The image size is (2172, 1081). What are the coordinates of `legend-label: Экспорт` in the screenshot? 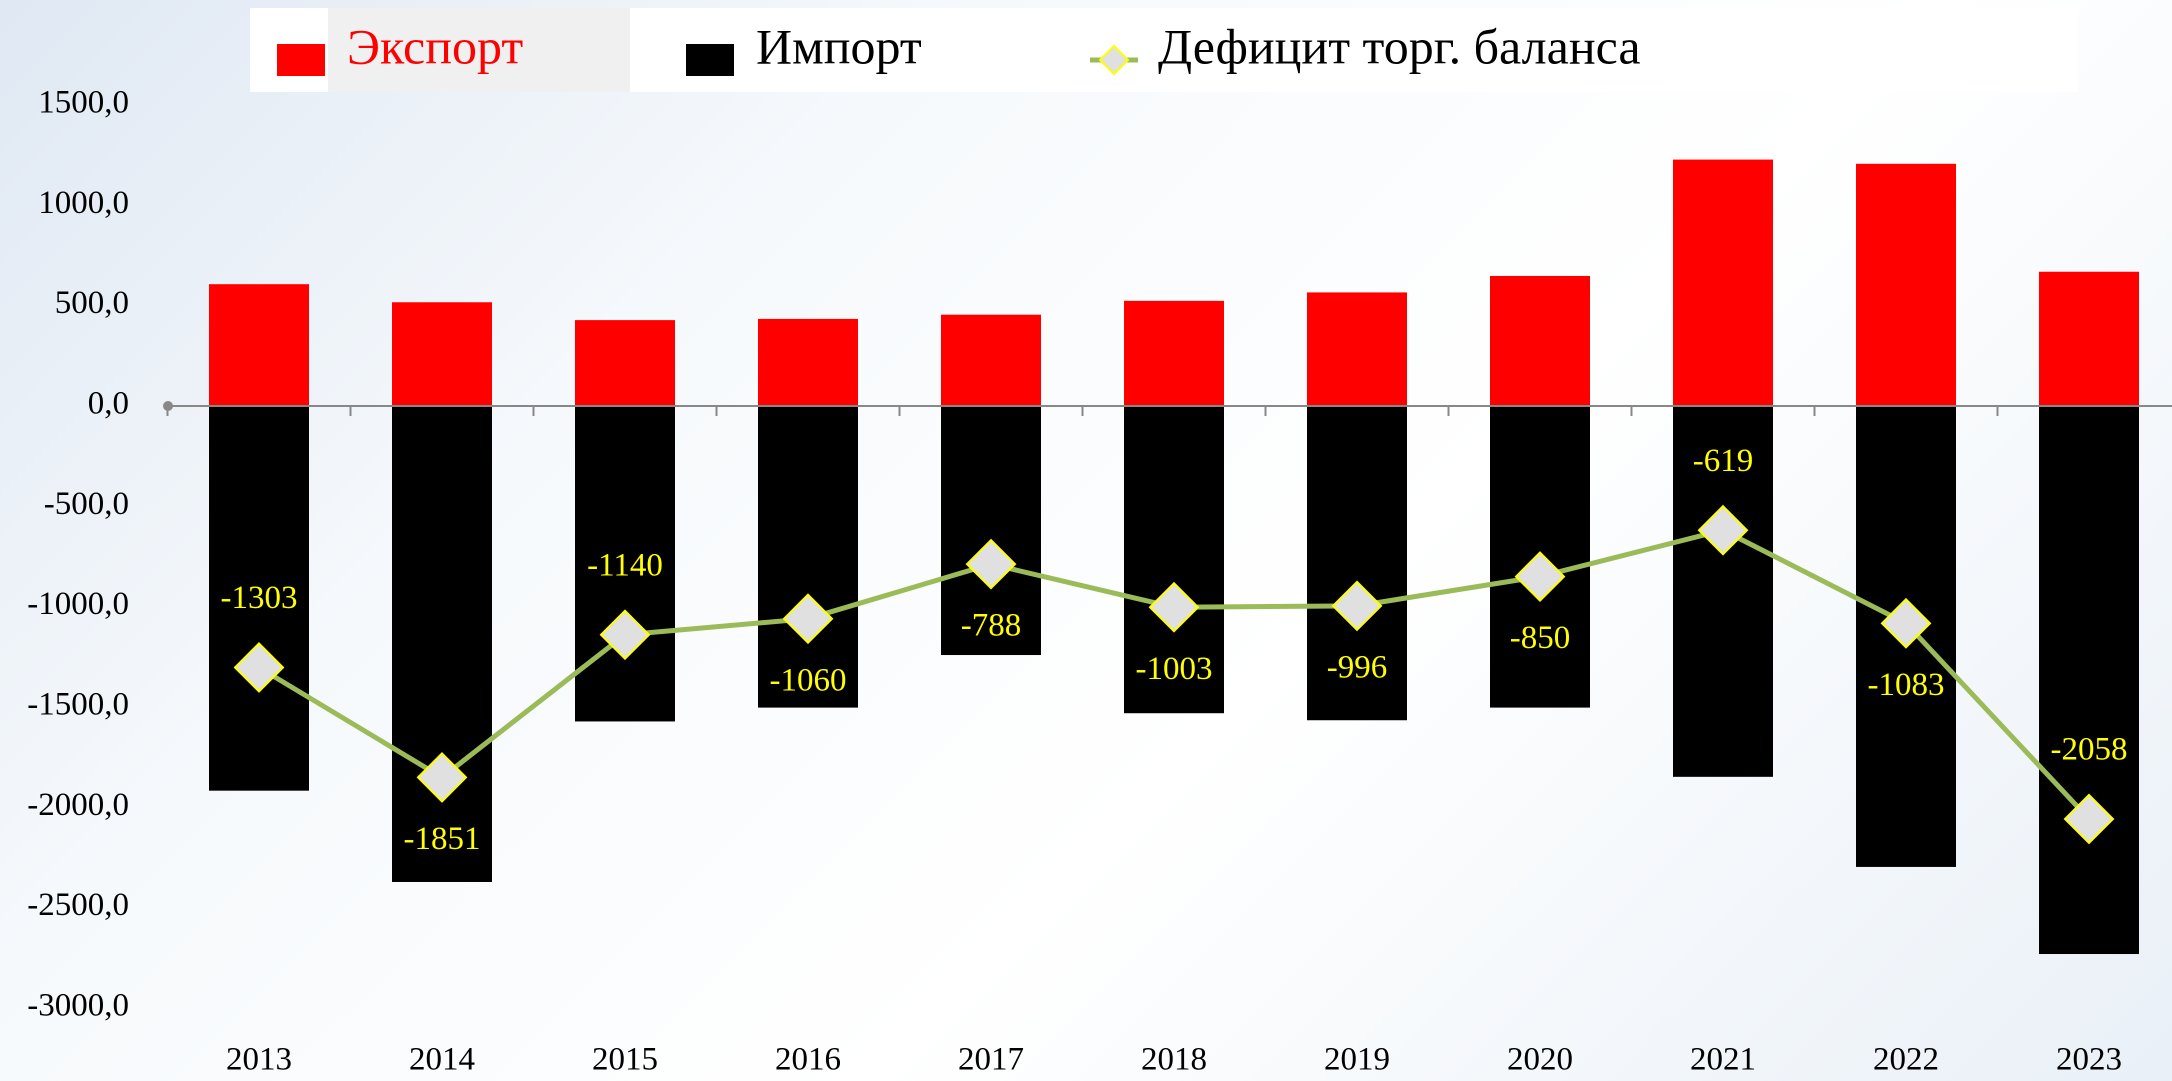 It's located at (435, 46).